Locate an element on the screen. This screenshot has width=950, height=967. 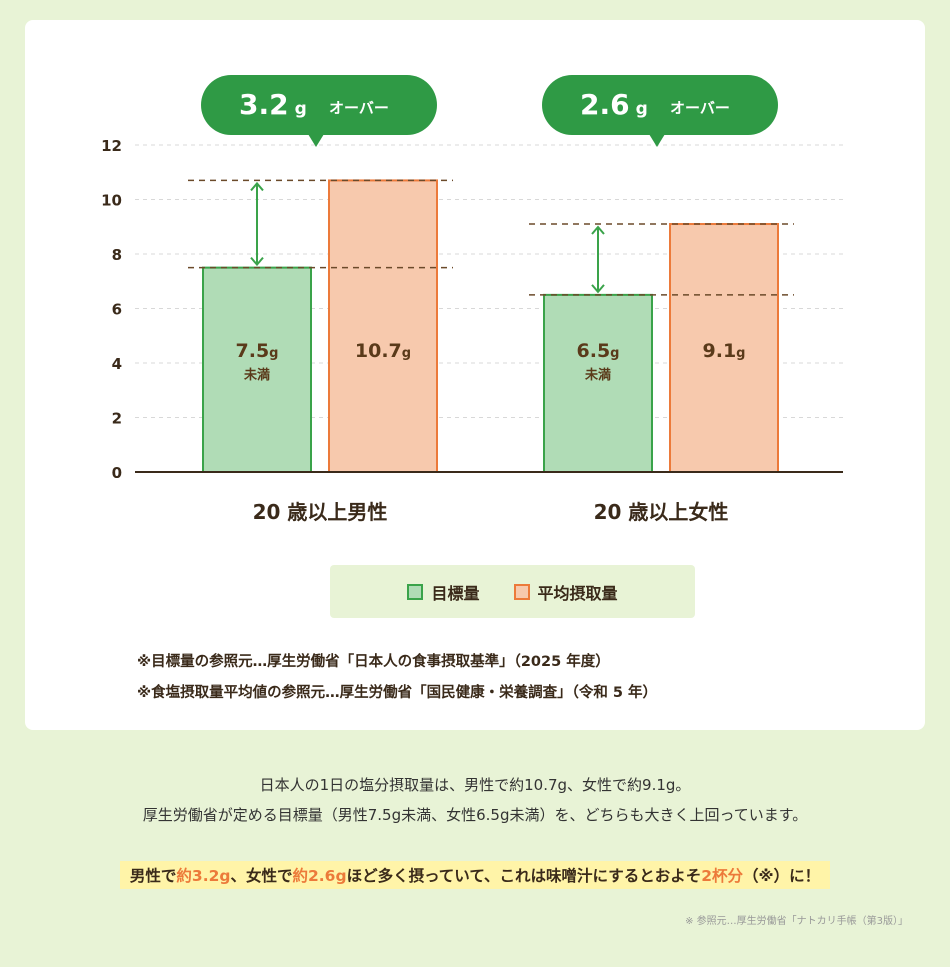
bar-value-label: 9.1g is located at coordinates (724, 351).